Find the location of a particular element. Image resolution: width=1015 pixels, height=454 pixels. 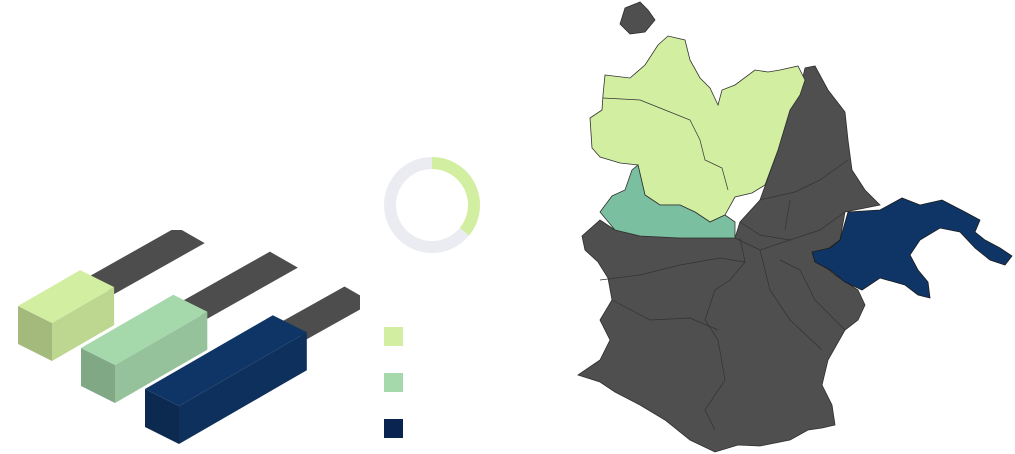

map-region-light-green is located at coordinates (697, 129).